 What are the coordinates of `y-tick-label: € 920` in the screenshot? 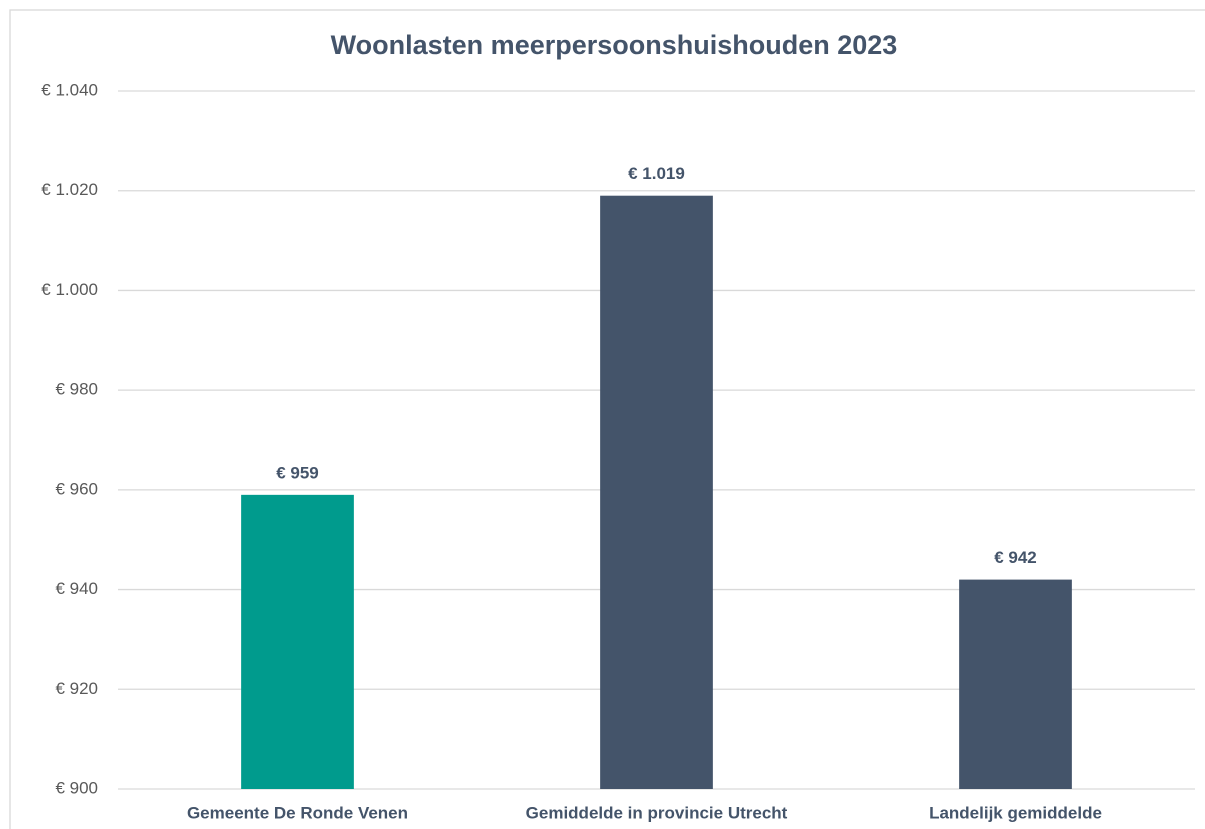 It's located at (76, 688).